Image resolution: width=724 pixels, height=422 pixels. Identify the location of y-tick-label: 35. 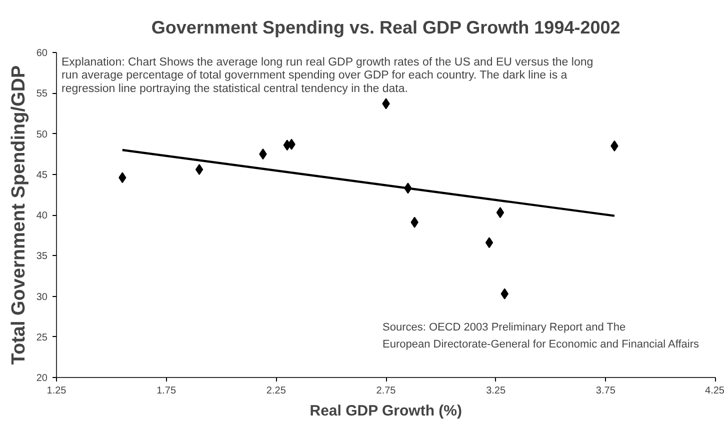
(42, 256).